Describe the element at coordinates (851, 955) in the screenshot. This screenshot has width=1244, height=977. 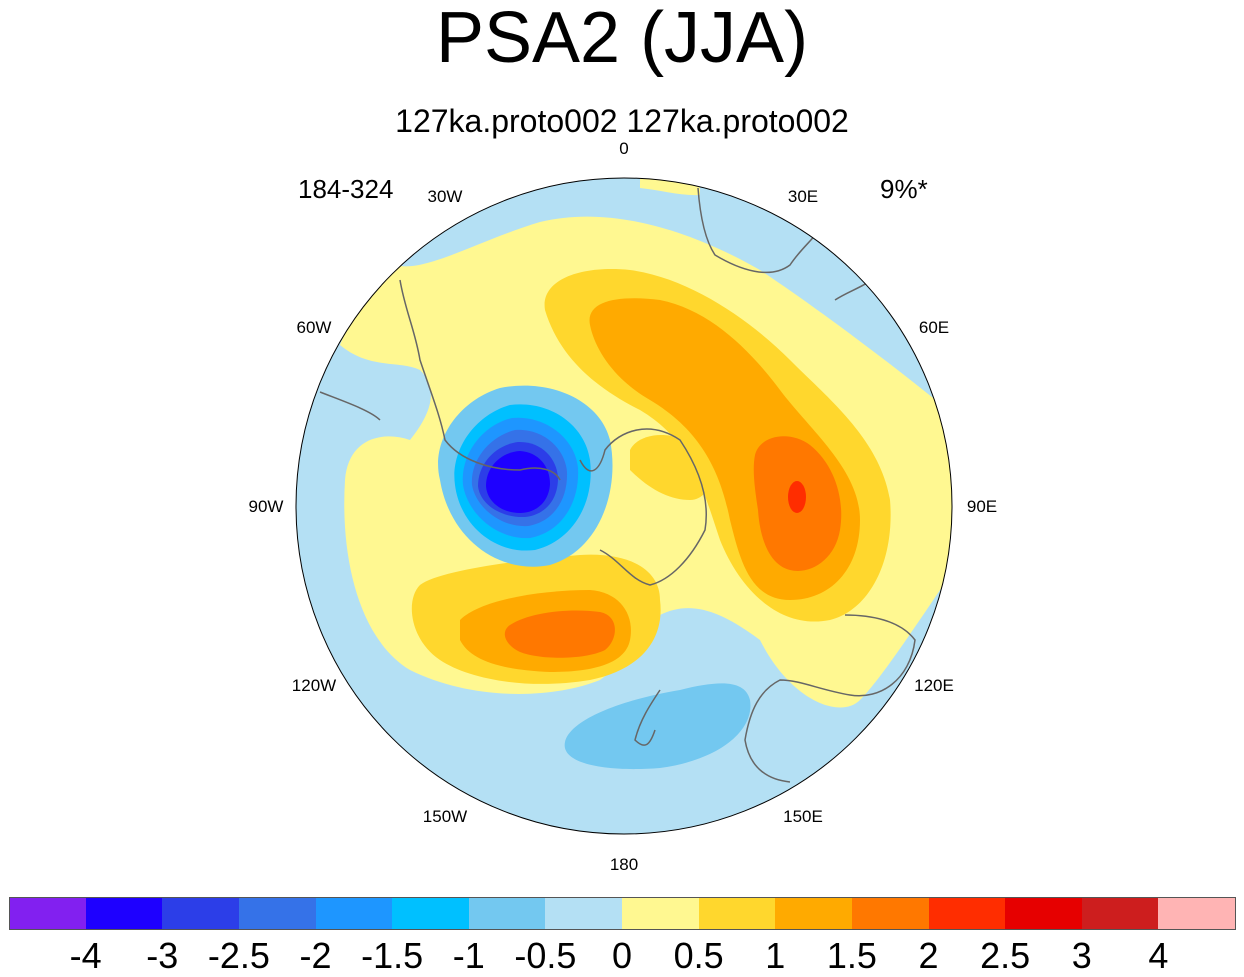
I see `colorbar-tick-label: 1.5` at that location.